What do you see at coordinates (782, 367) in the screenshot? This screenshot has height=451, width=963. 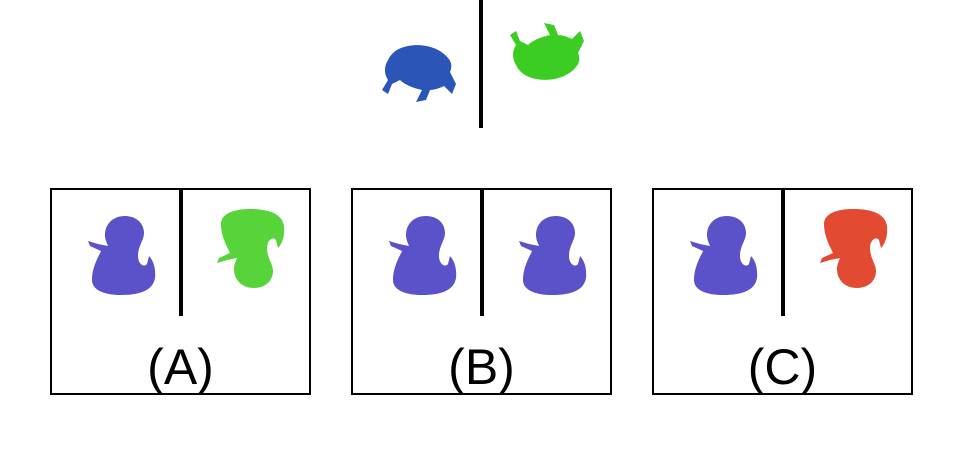 I see `option-c-label: (C)` at bounding box center [782, 367].